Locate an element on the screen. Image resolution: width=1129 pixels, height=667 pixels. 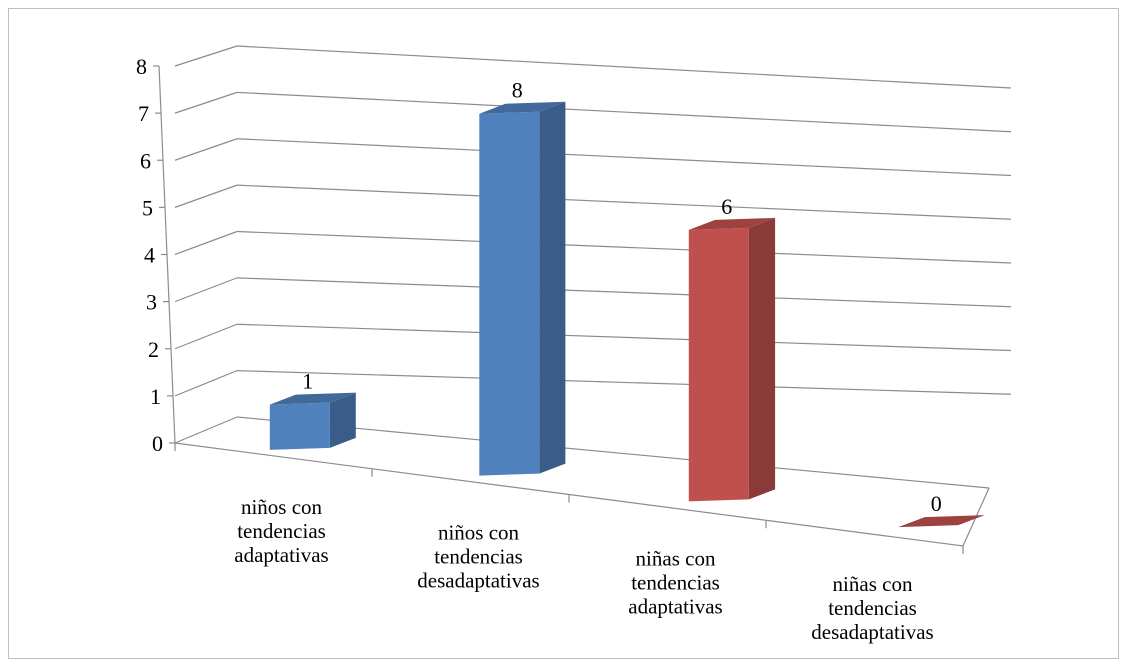
y-axis-ticks: 0 1 2 3 4 5 6 7 8 is located at coordinates (155, 255).